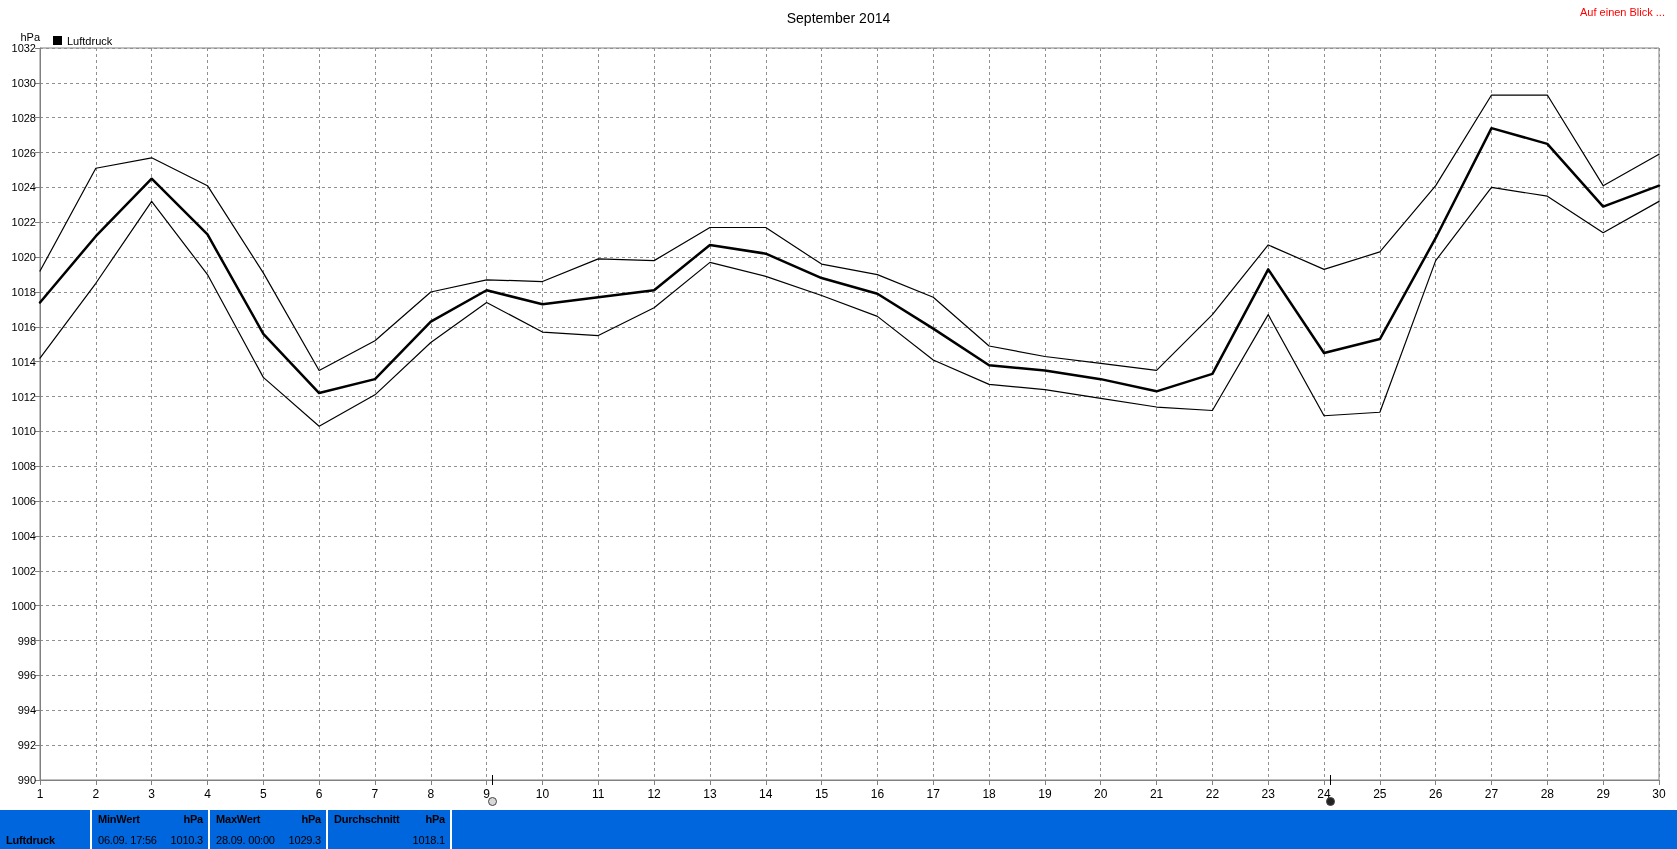 The image size is (1677, 849). Describe the element at coordinates (40, 794) in the screenshot. I see `x-tick-label: 1` at that location.